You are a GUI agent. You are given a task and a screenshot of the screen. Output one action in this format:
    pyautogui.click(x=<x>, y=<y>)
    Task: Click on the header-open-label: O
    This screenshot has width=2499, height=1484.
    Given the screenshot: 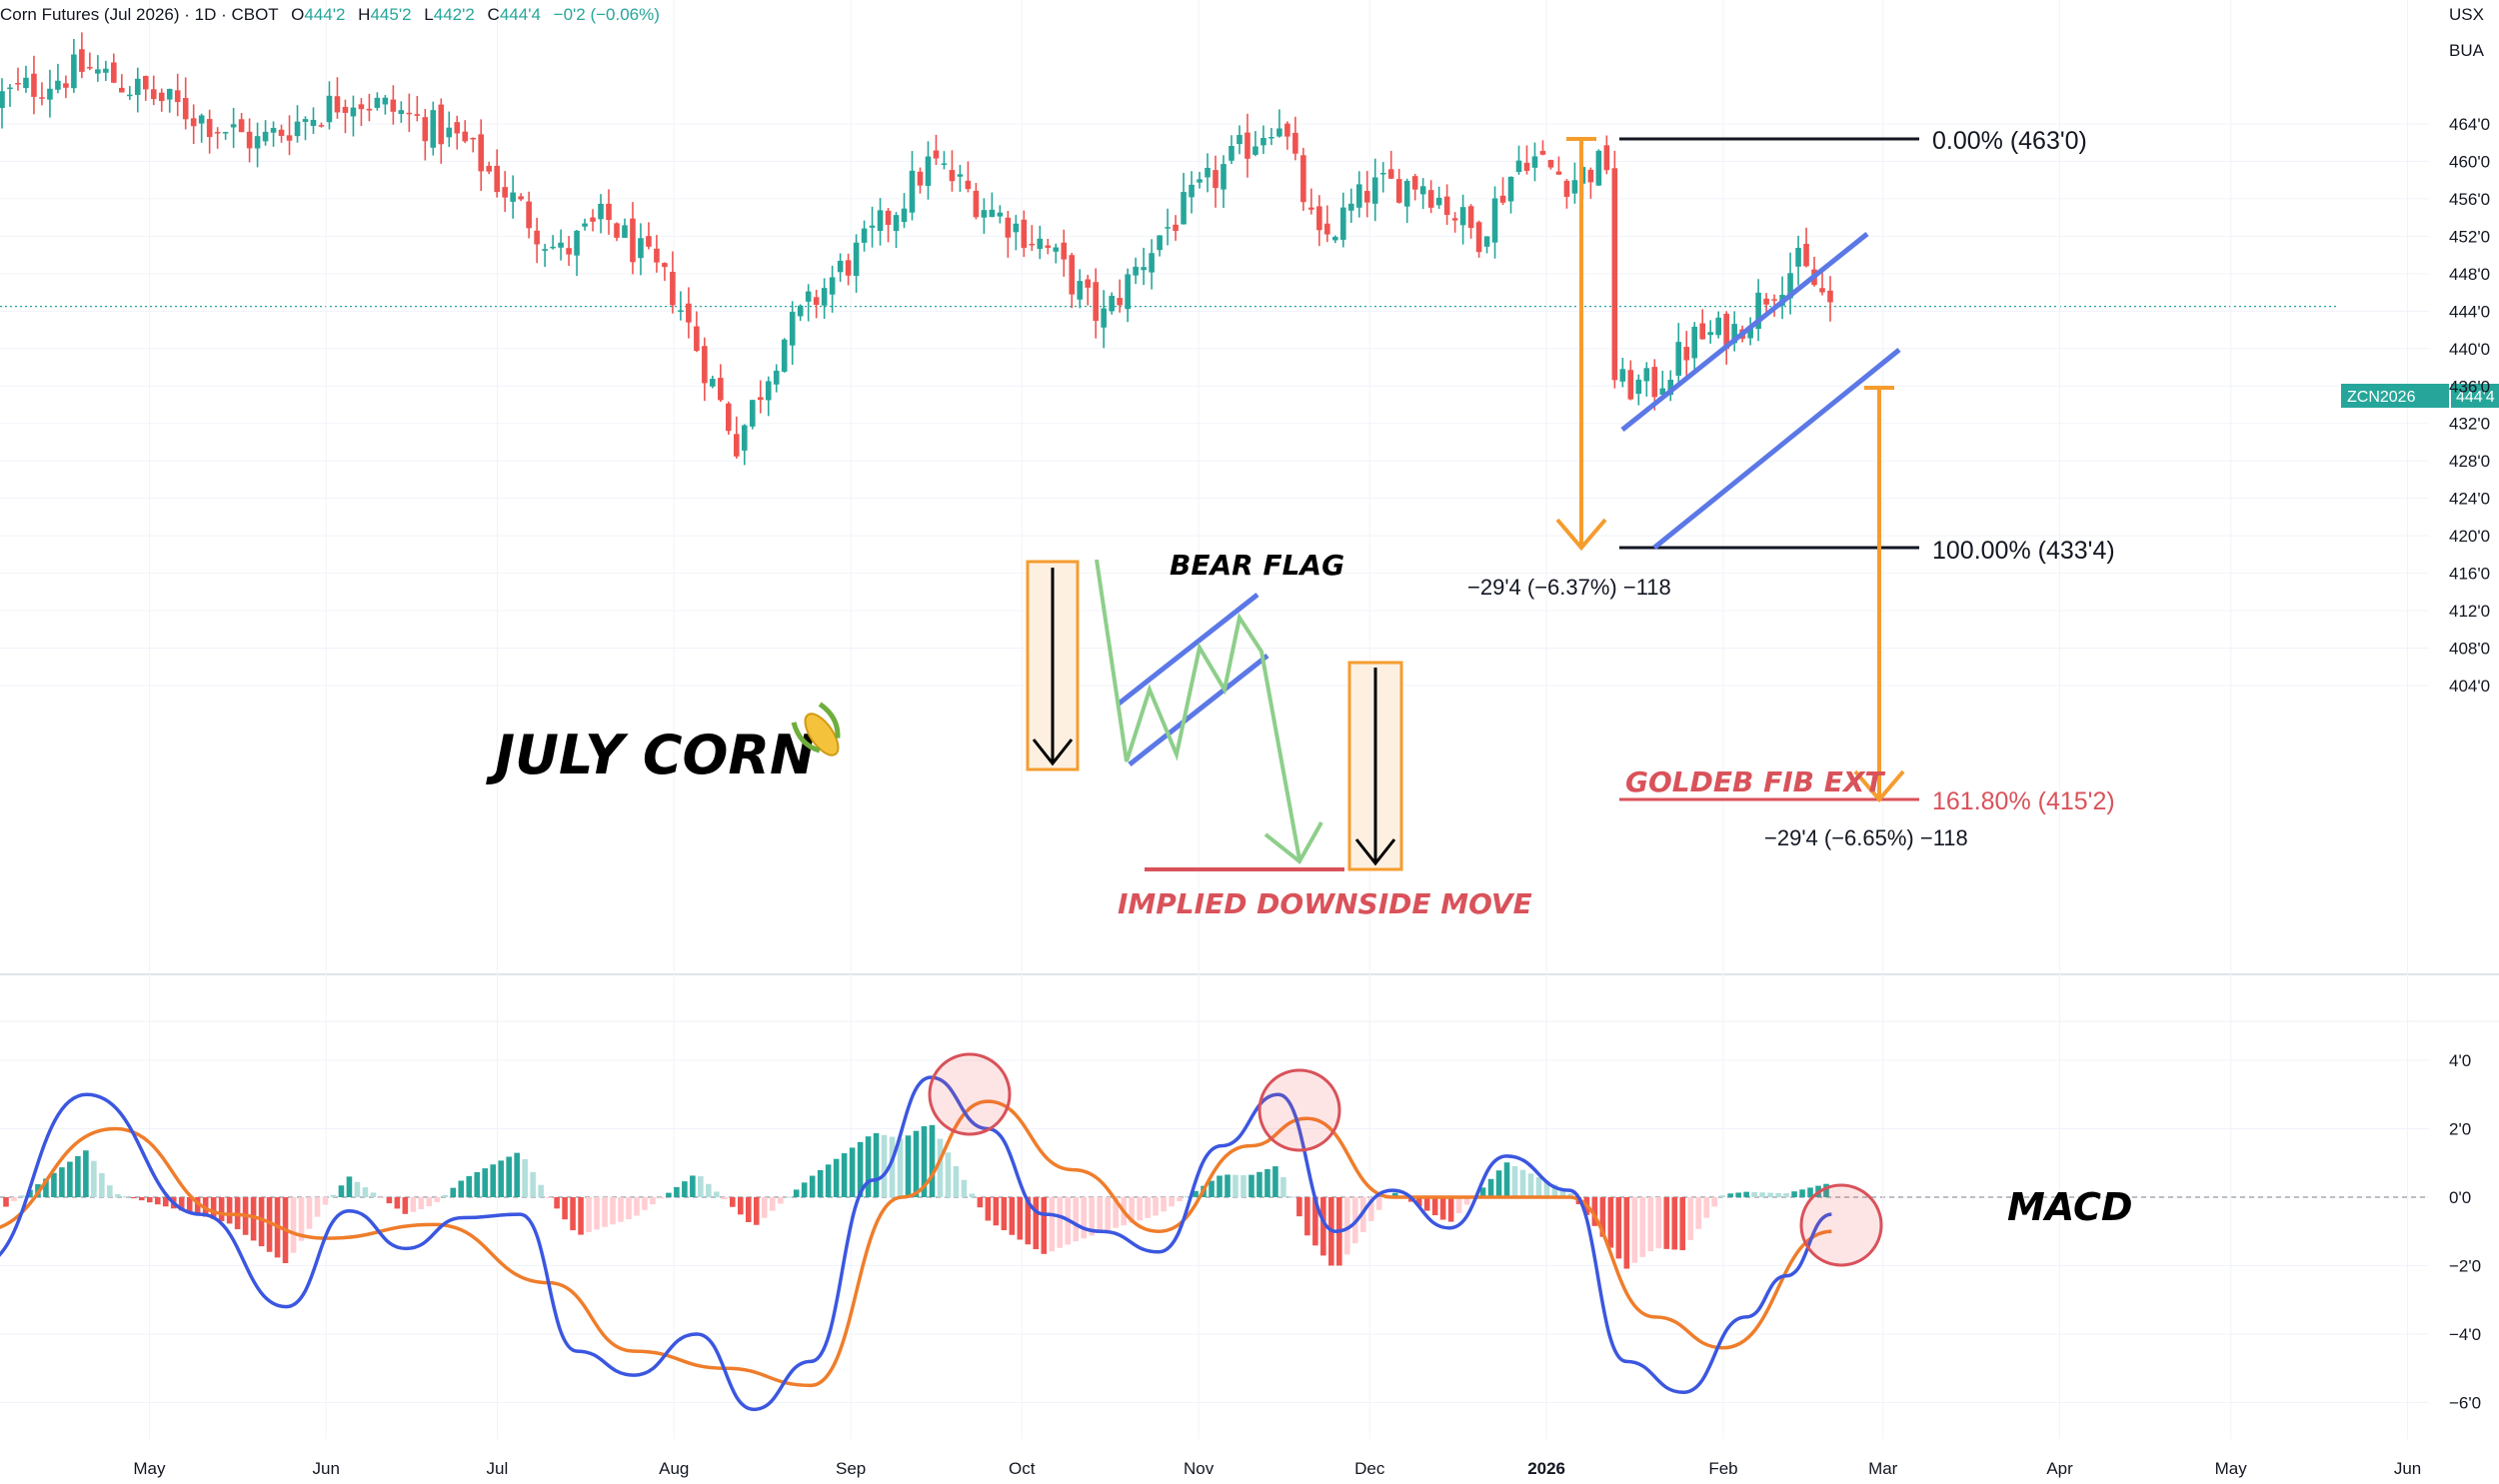 What is the action you would take?
    pyautogui.click(x=297, y=14)
    